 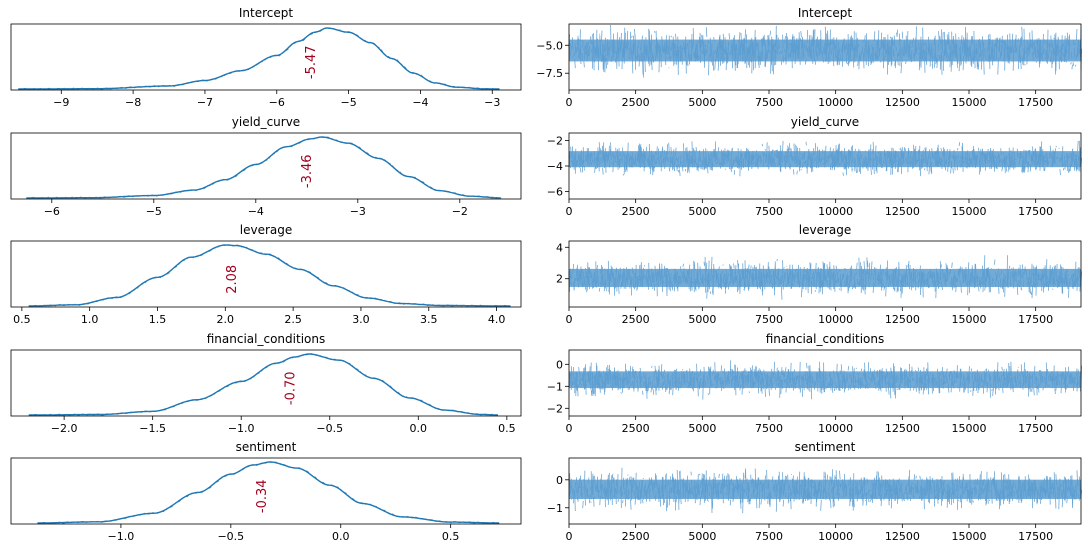 What do you see at coordinates (549, 45) in the screenshot?
I see `y-tick-label: −5.0` at bounding box center [549, 45].